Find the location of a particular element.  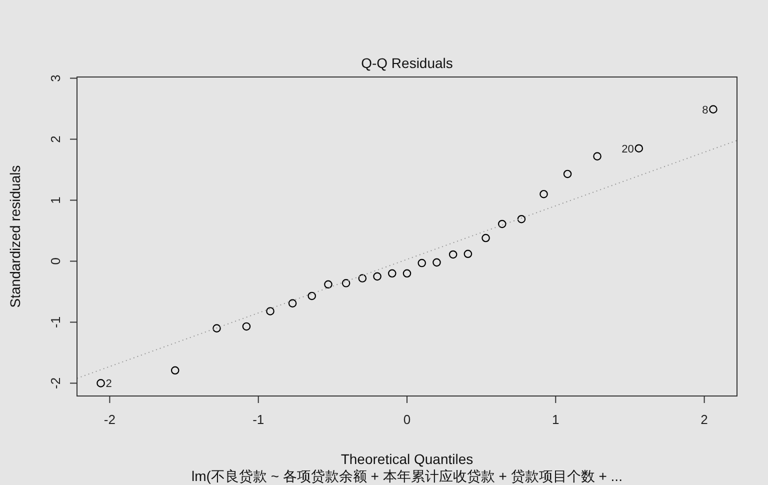

y-tick-label: 0 is located at coordinates (55, 261).